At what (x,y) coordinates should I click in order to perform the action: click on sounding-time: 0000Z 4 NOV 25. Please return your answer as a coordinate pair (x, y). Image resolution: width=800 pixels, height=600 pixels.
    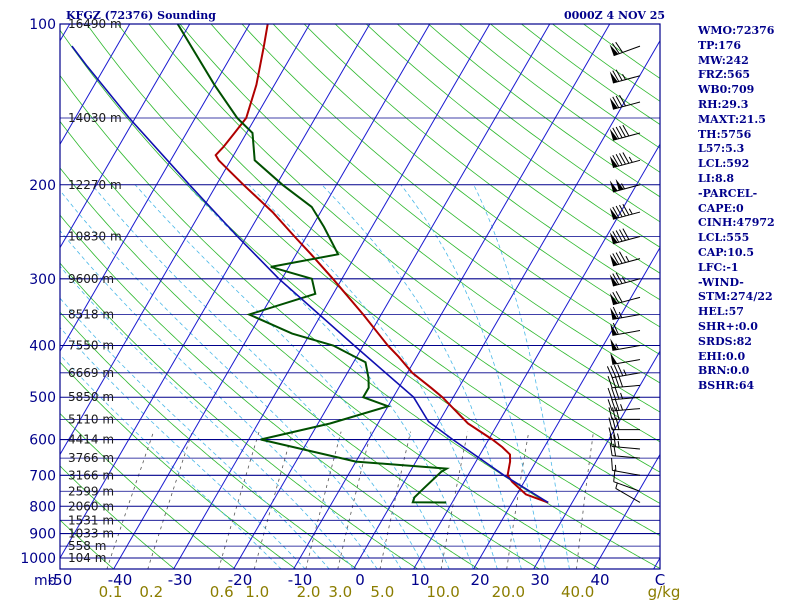
    Looking at the image, I should click on (615, 15).